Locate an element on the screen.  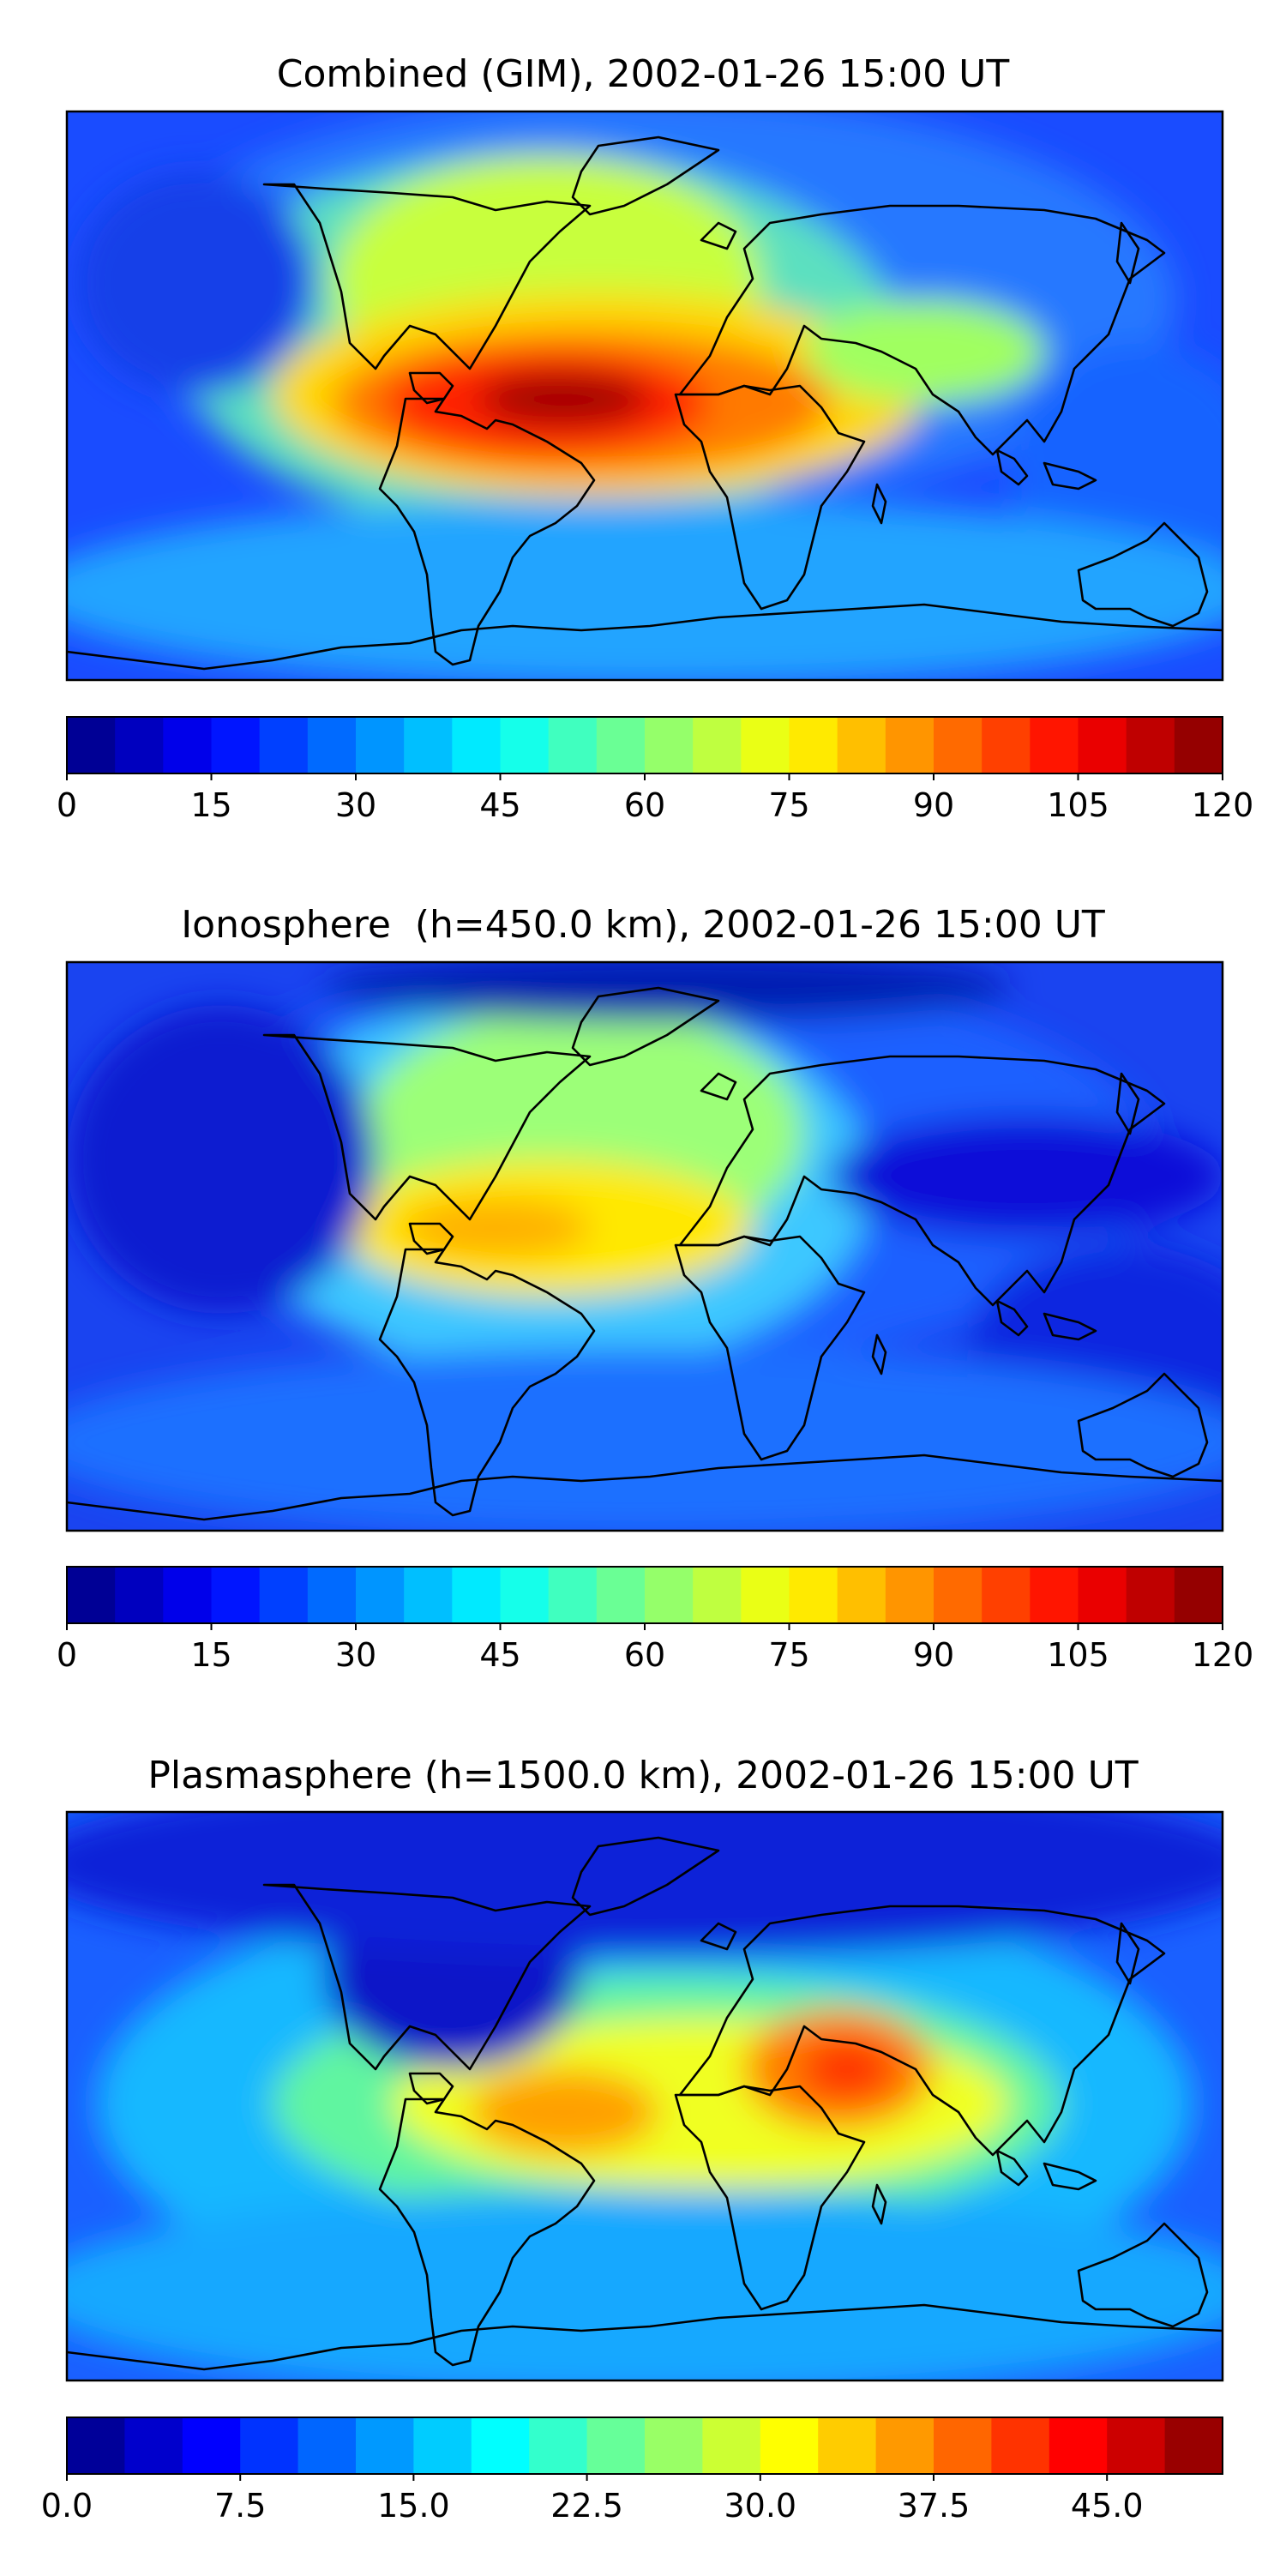
colorbar-frame is located at coordinates (644, 2446).